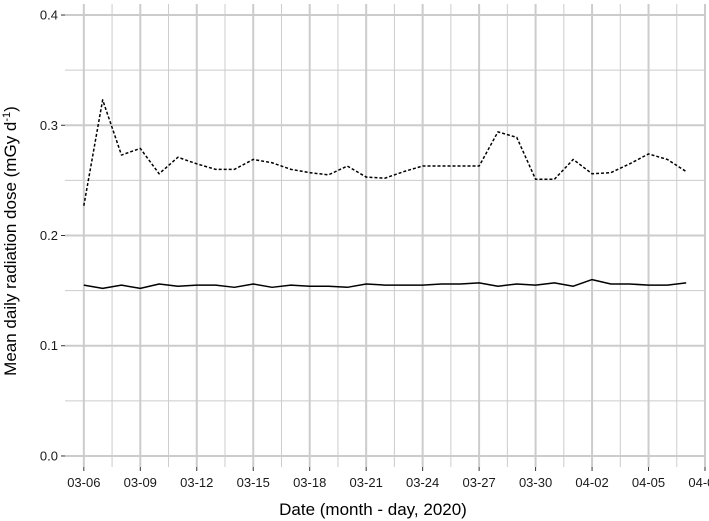 The width and height of the screenshot is (709, 521). Describe the element at coordinates (49, 345) in the screenshot. I see `y-tick-label: 0.1` at that location.